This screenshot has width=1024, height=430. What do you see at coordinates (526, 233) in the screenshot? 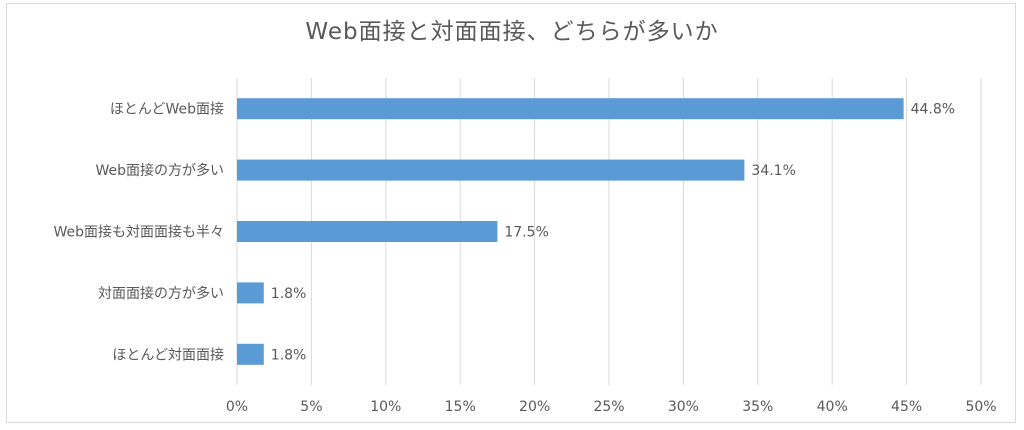
I see `data-label: 17.5%` at bounding box center [526, 233].